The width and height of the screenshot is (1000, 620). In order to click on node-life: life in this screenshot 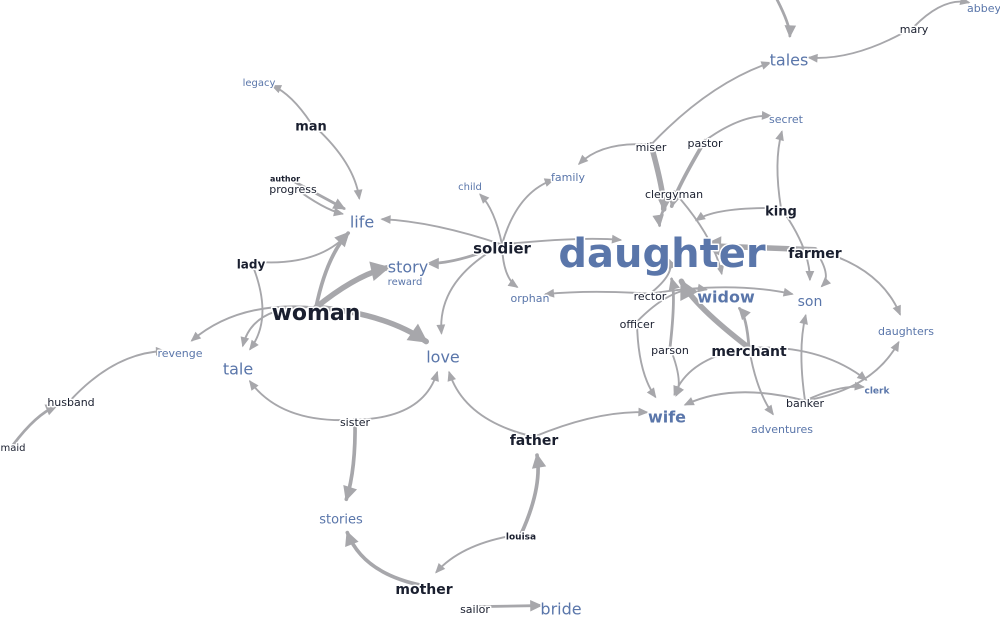, I will do `click(362, 222)`.